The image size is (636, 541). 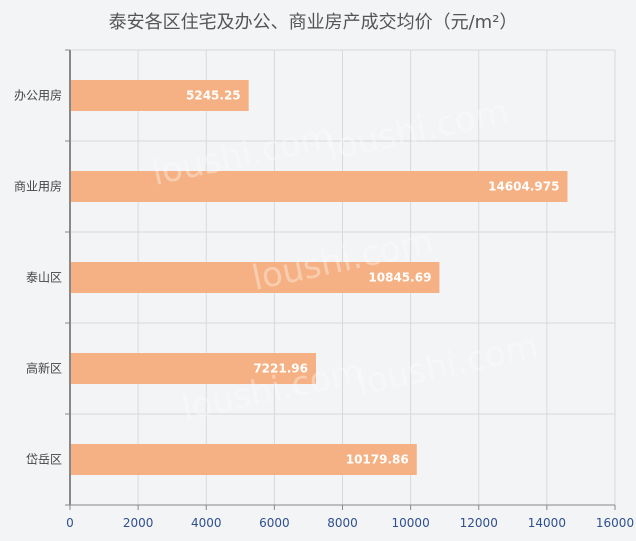 I want to click on x-tick-label: 14000, so click(x=547, y=523).